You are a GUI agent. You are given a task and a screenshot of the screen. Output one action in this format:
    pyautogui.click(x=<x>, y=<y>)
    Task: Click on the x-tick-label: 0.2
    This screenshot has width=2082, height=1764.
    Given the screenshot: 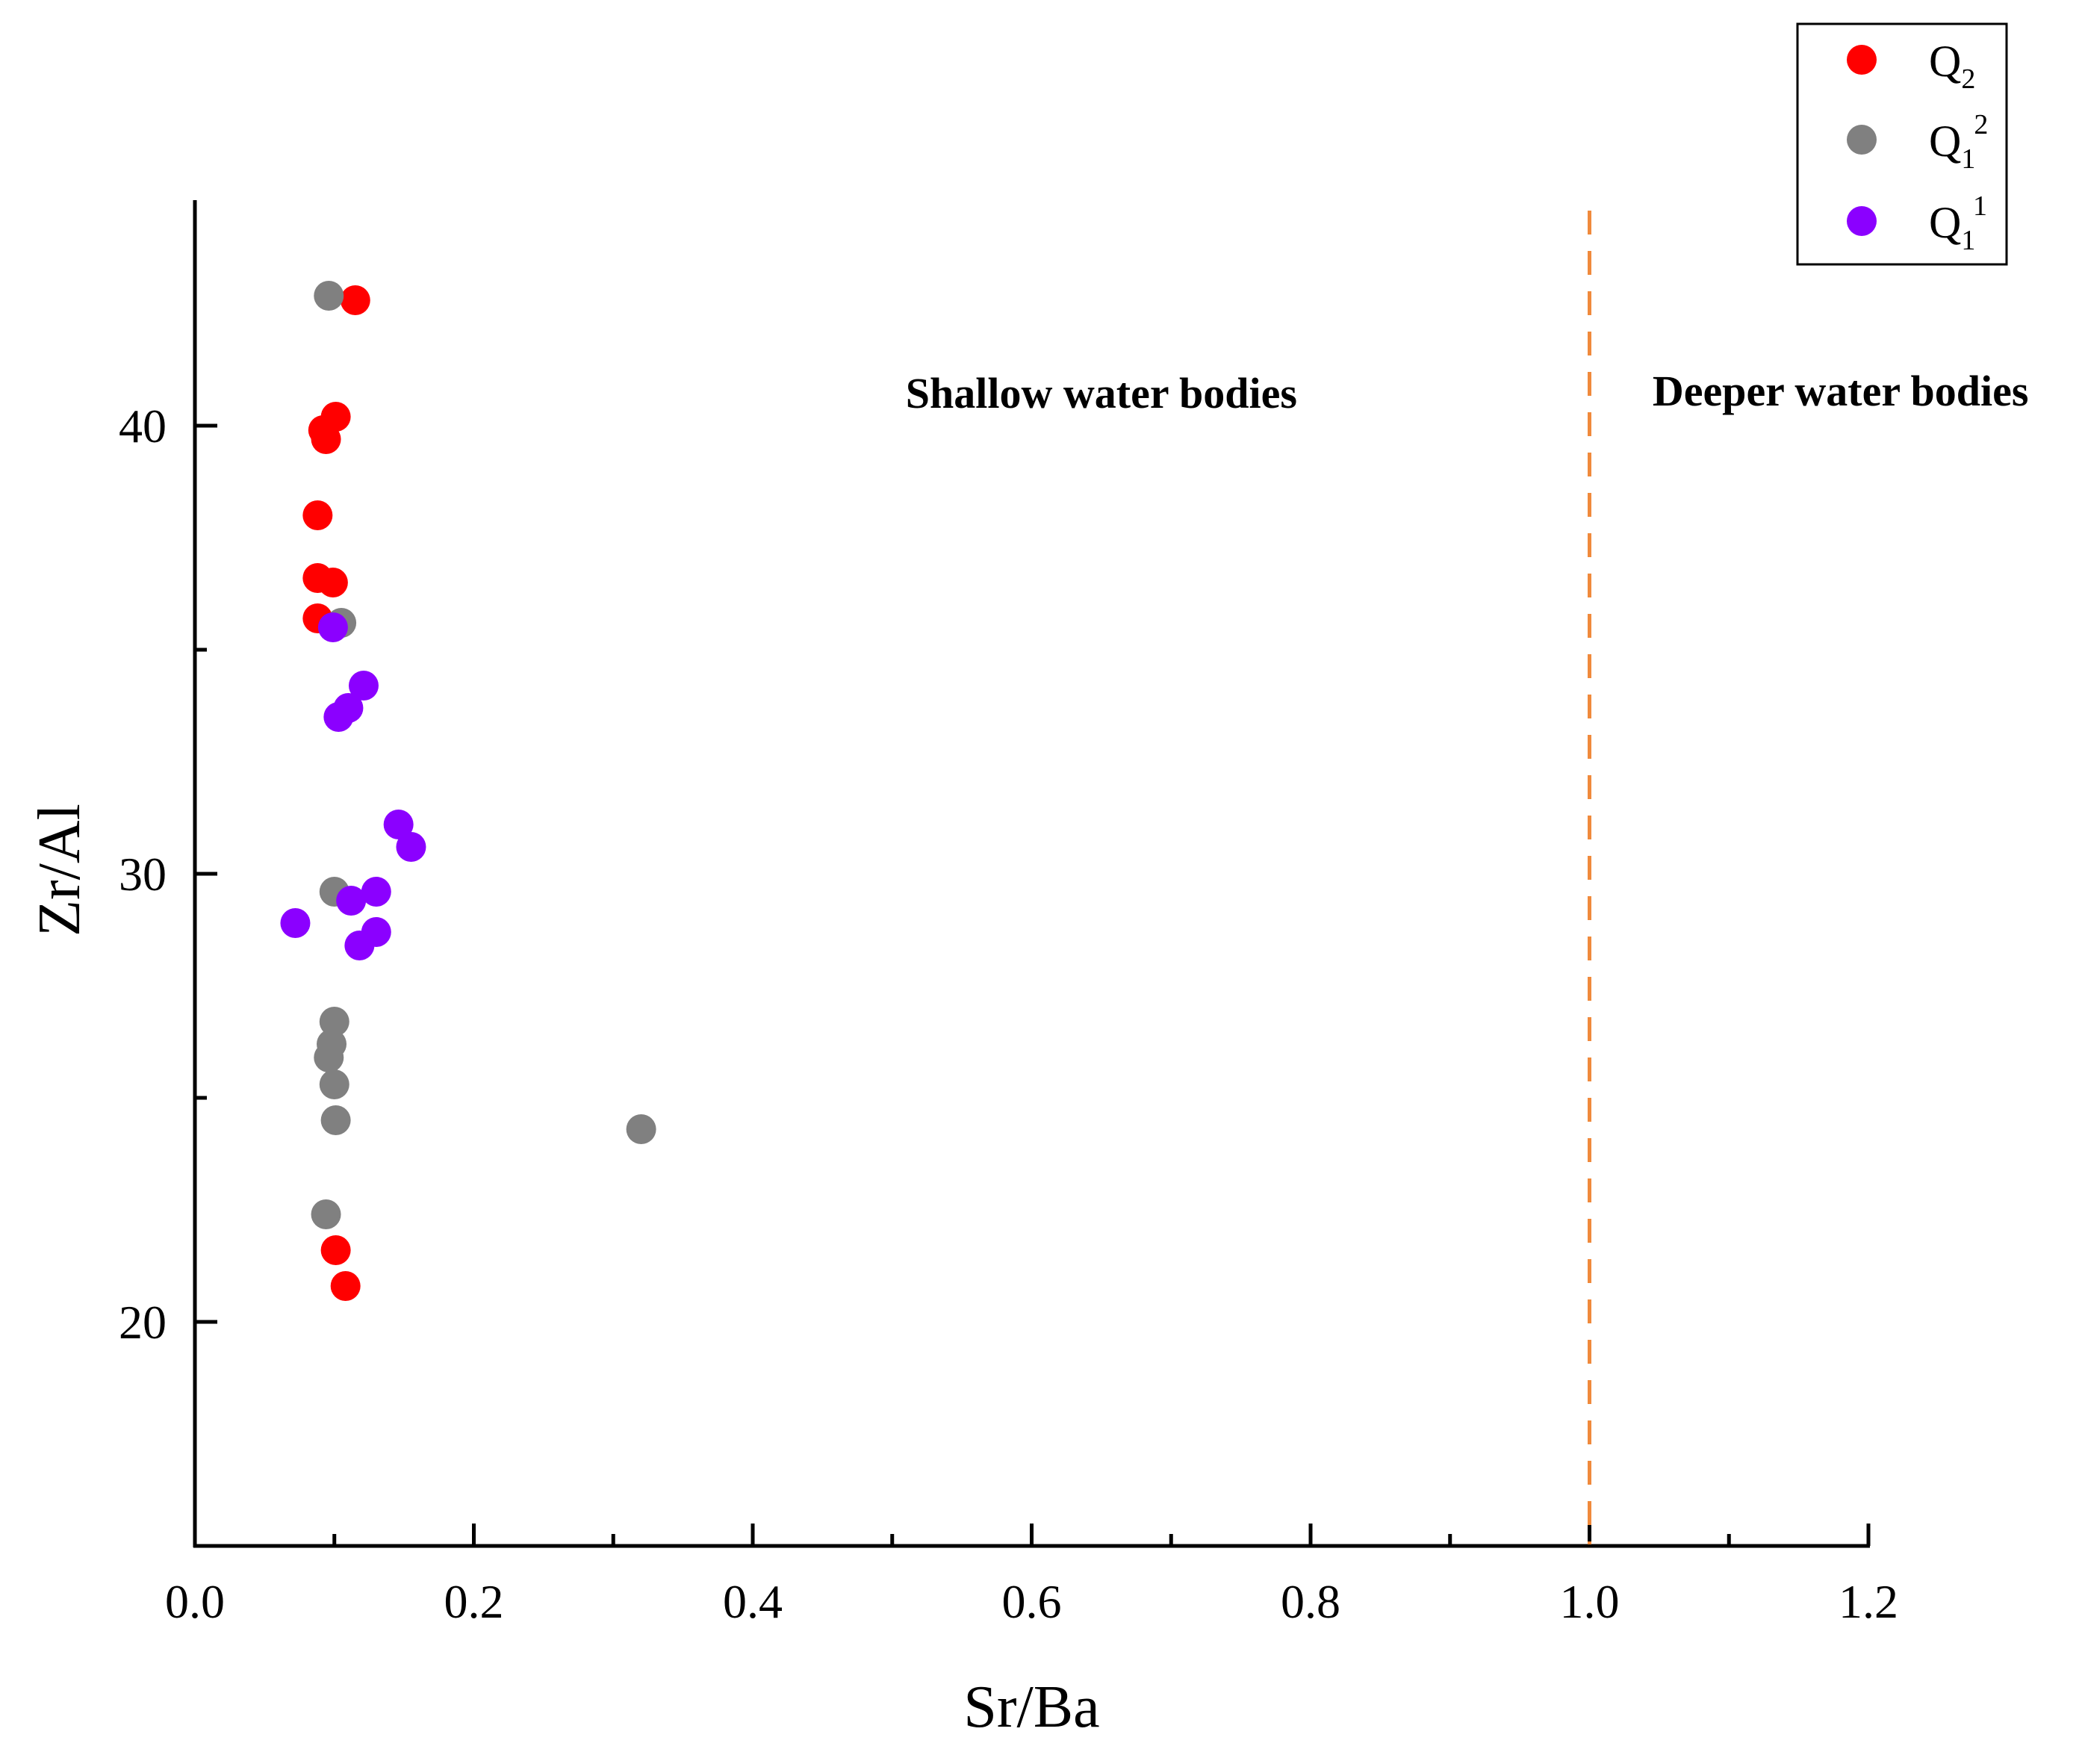 What is the action you would take?
    pyautogui.click(x=474, y=1601)
    